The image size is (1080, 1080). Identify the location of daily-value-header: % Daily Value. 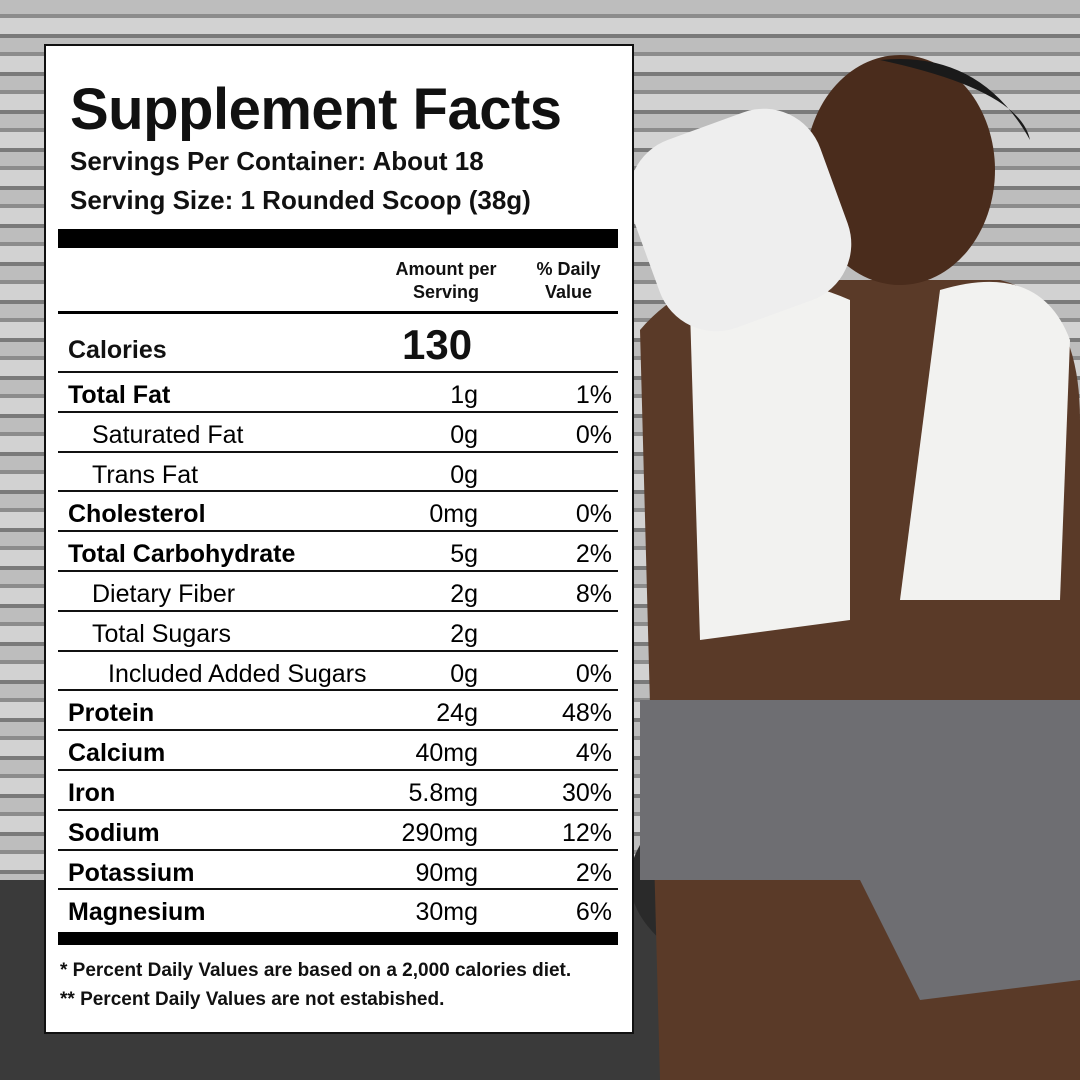
(568, 280).